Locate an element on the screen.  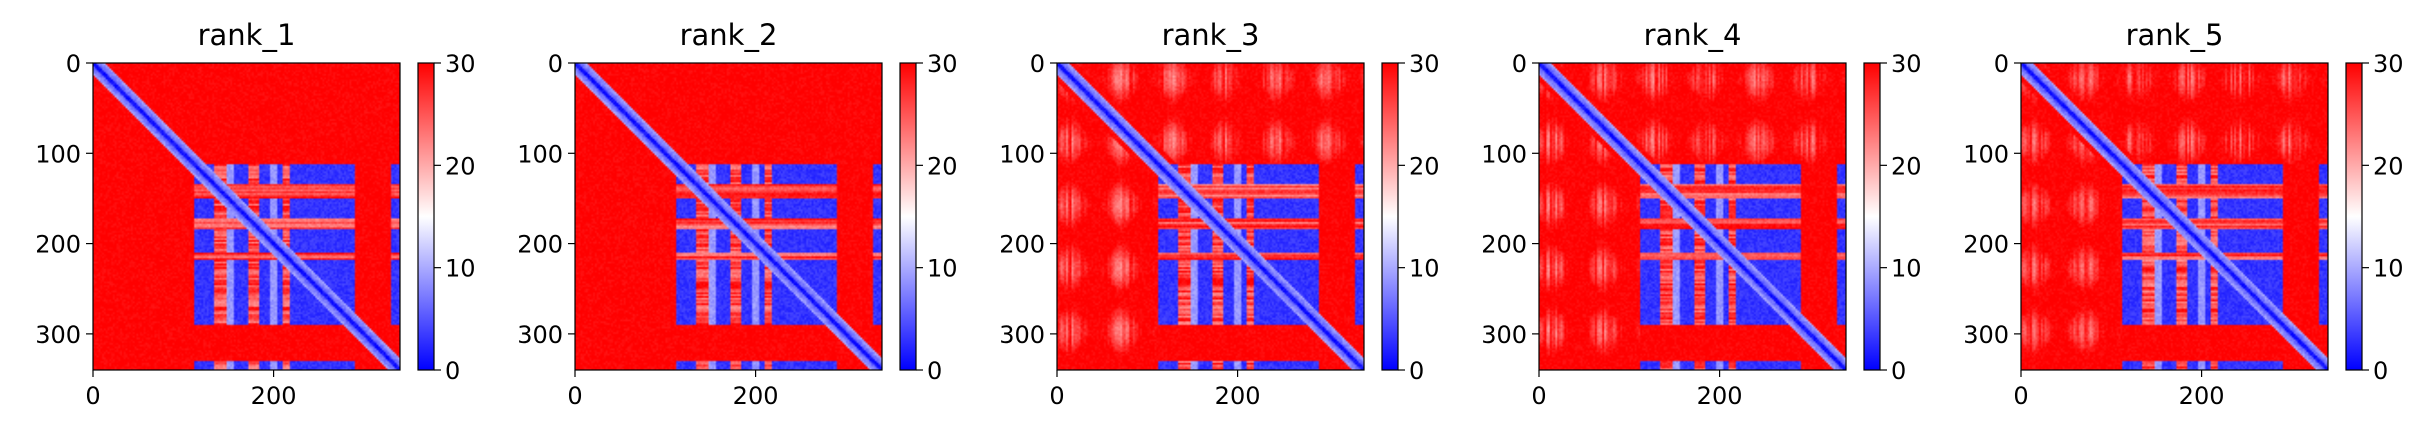
panel-title: rank_2 is located at coordinates (729, 35).